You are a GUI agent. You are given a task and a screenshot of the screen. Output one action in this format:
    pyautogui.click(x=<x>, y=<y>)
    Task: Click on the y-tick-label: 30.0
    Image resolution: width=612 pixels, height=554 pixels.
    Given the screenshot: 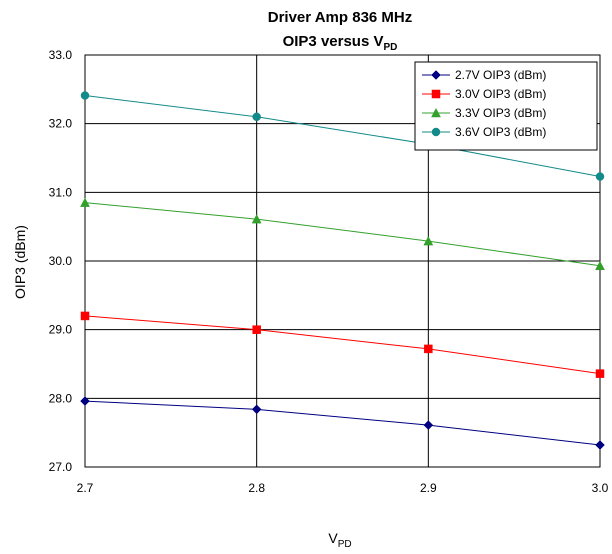 What is the action you would take?
    pyautogui.click(x=61, y=261)
    